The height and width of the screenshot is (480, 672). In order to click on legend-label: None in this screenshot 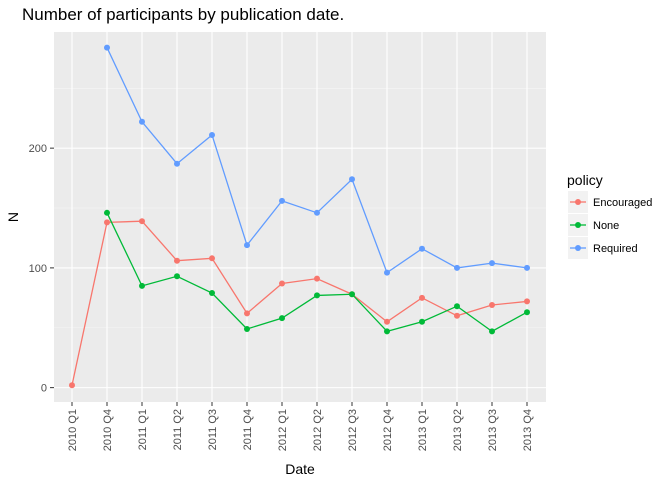, I will do `click(606, 226)`.